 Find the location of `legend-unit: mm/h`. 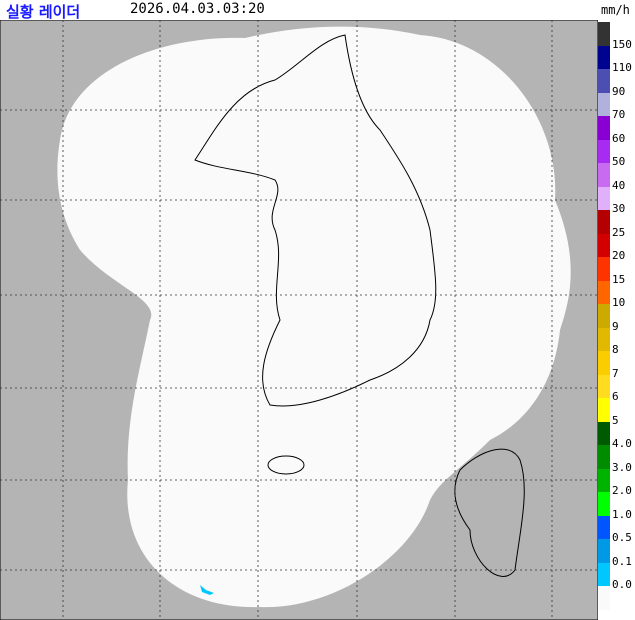

legend-unit: mm/h is located at coordinates (615, 10).